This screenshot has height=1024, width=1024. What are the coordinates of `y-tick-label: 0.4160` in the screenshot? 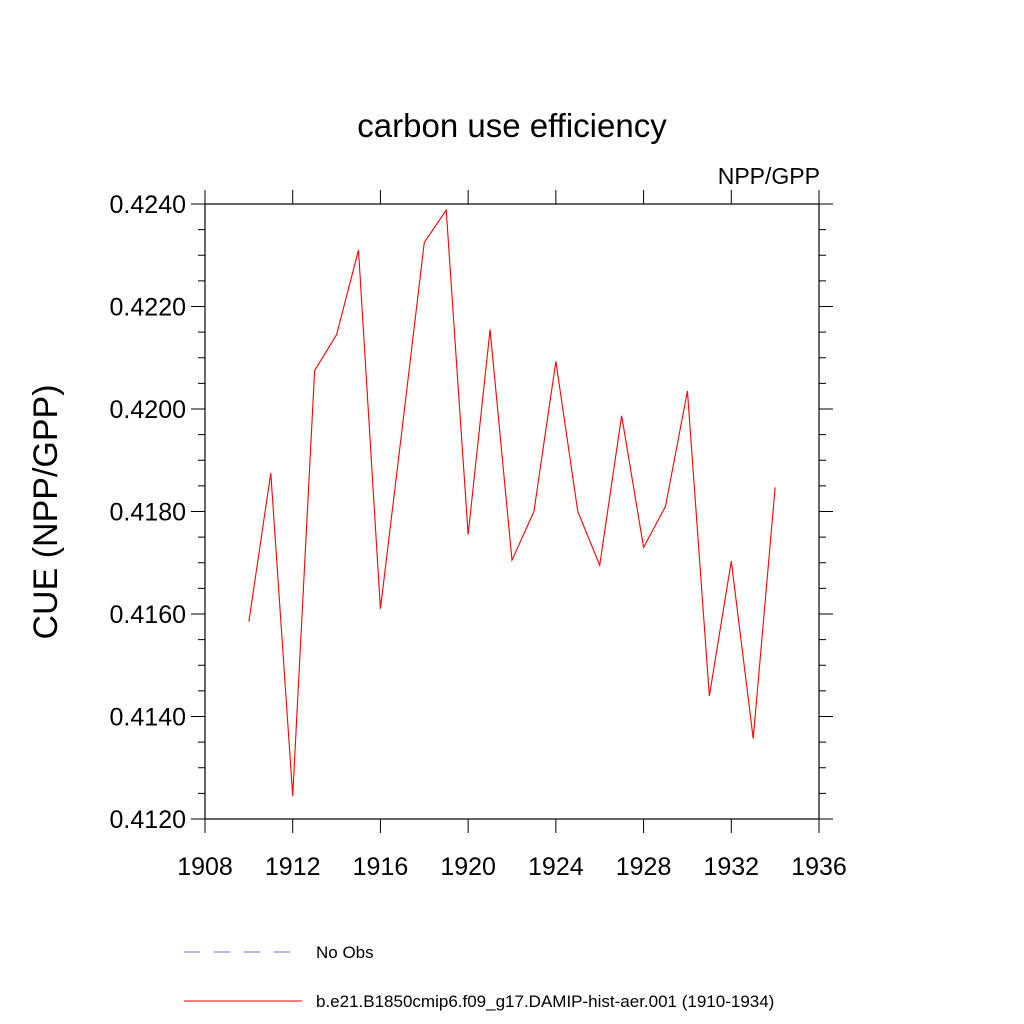 It's located at (148, 615).